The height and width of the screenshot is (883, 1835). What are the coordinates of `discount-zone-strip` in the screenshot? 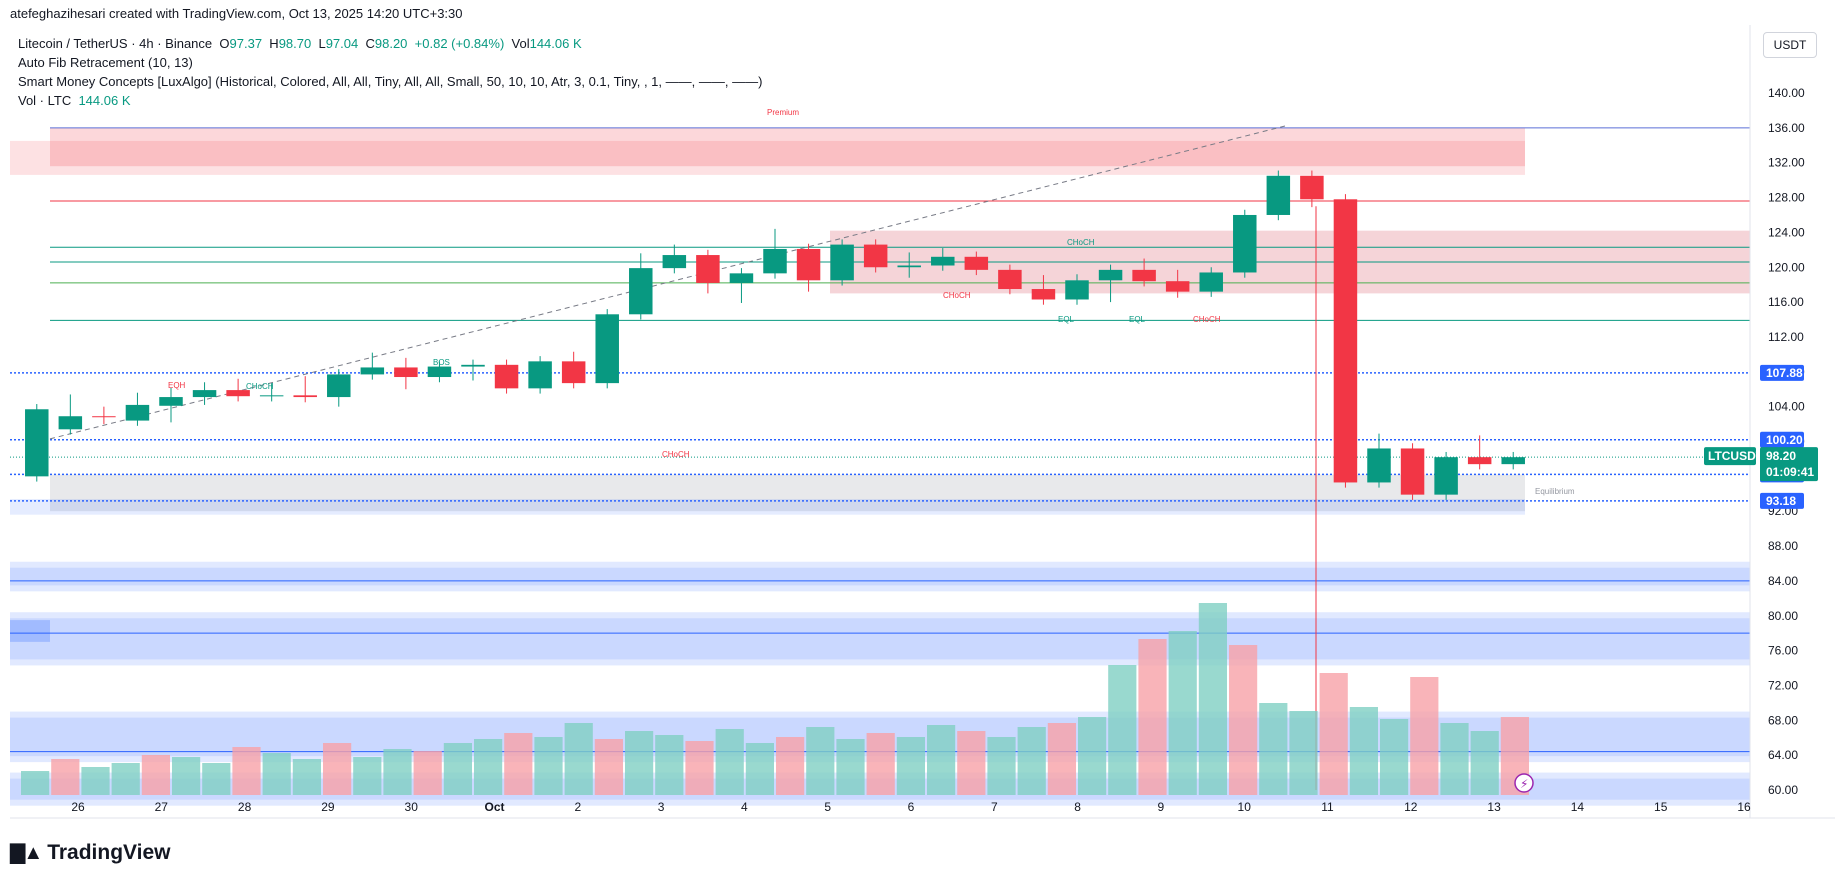 It's located at (767, 507).